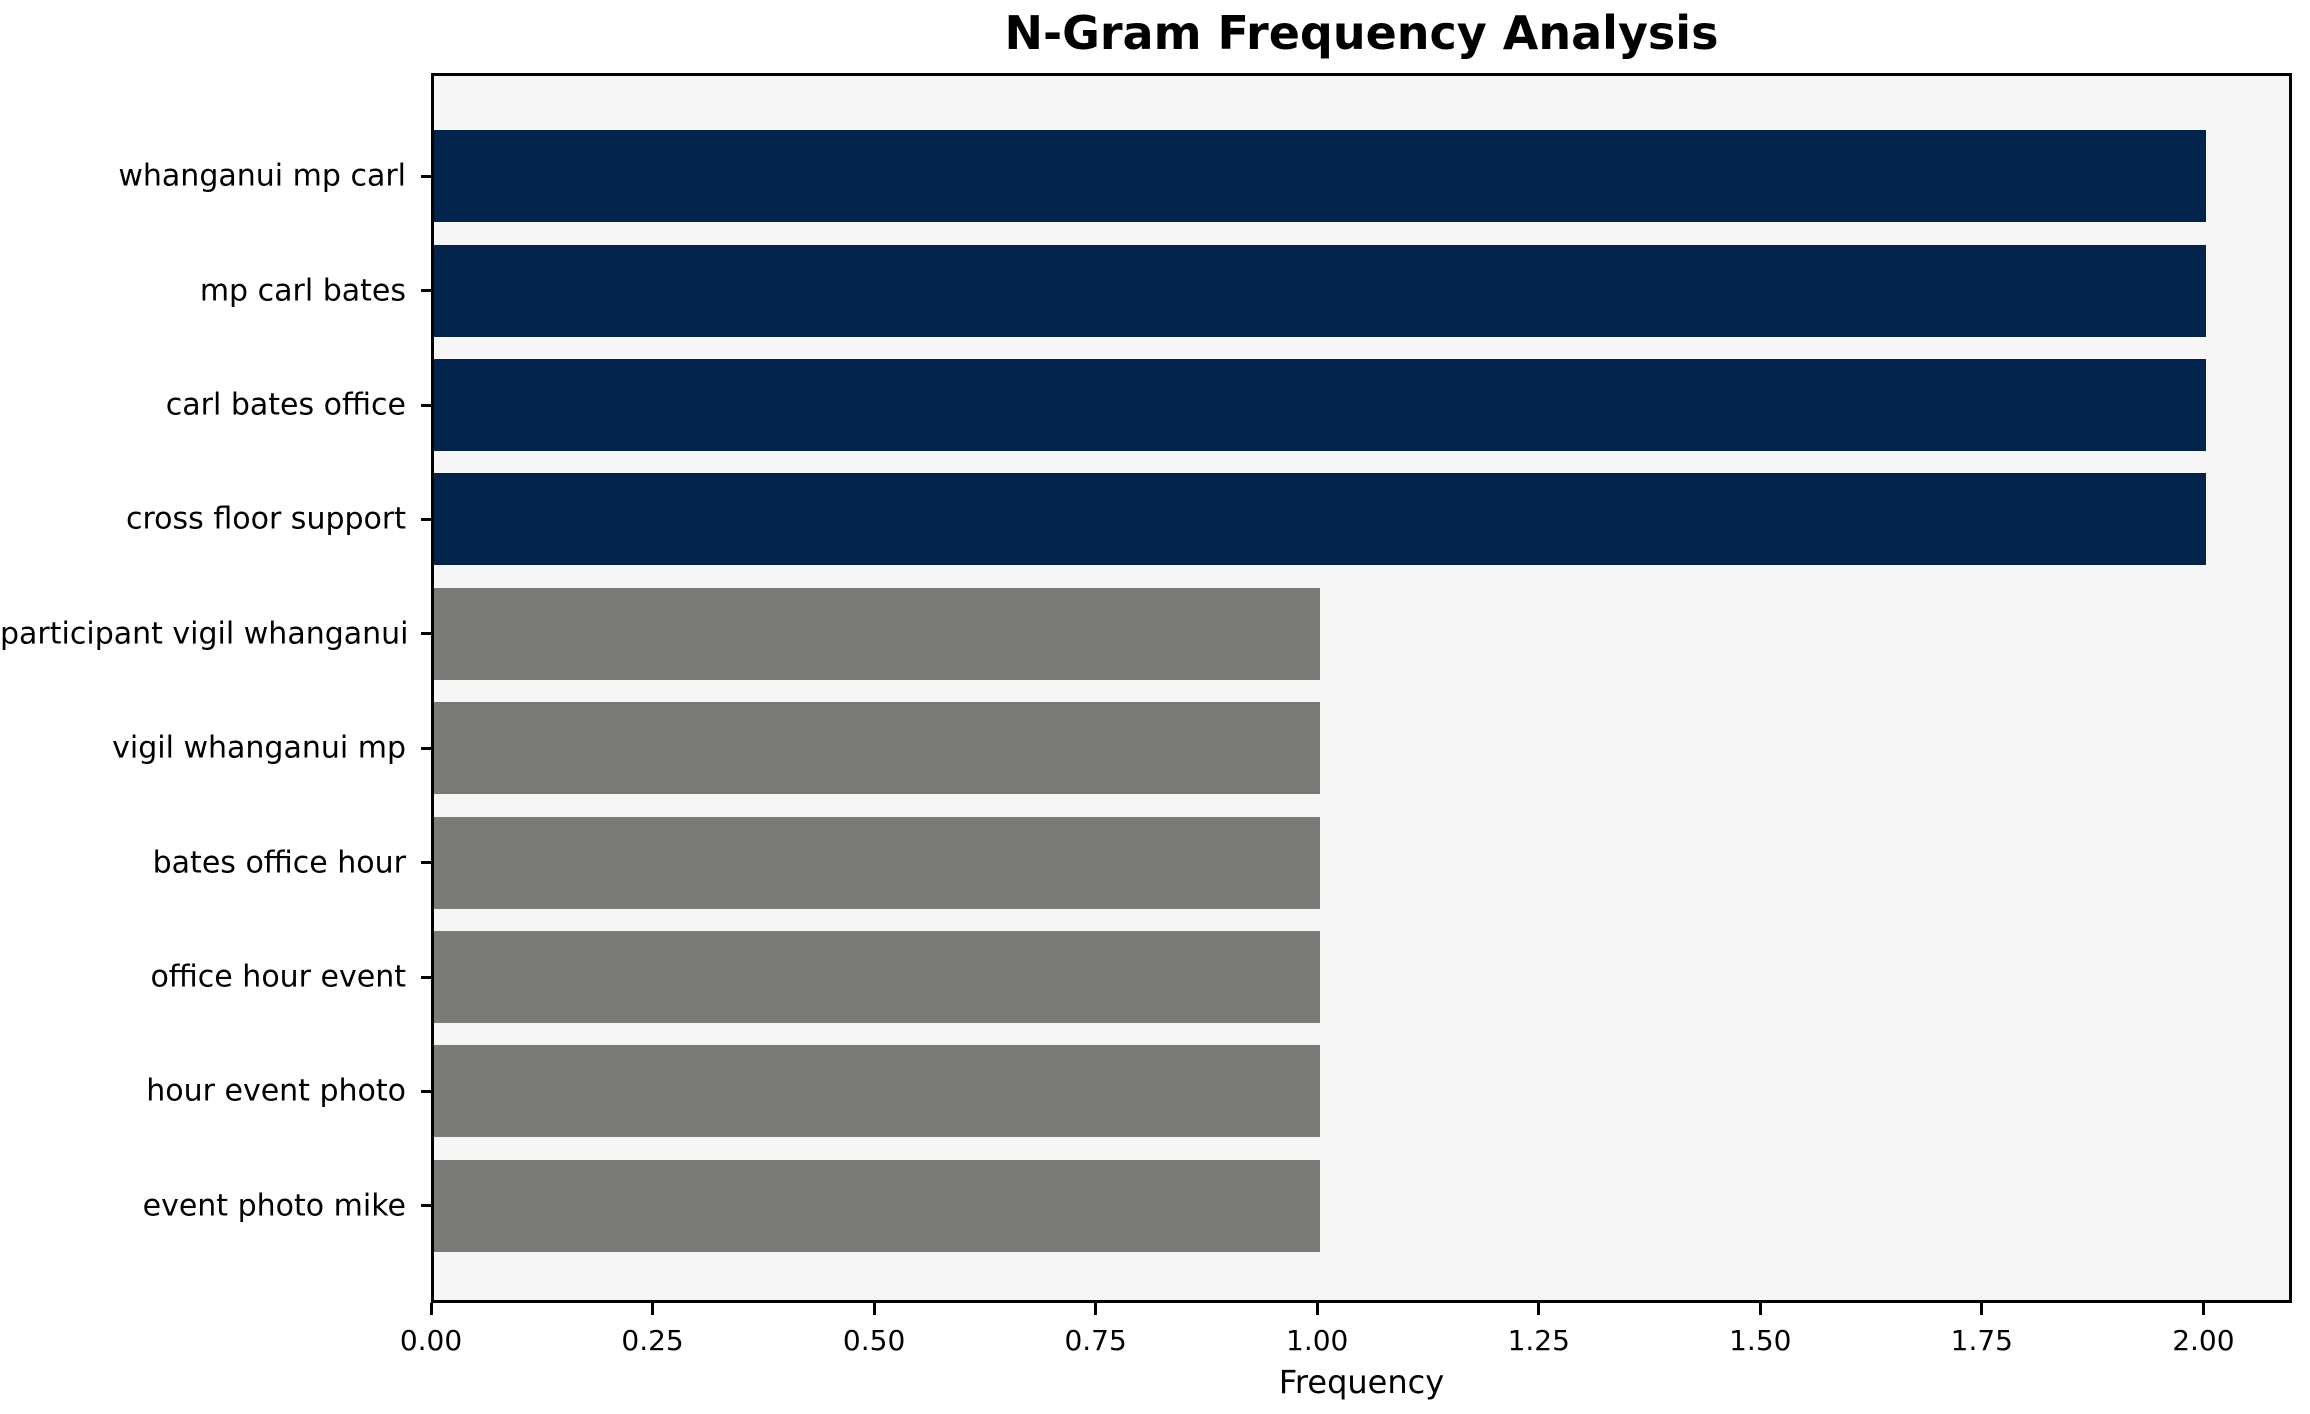 This screenshot has height=1414, width=2310. What do you see at coordinates (2203, 1340) in the screenshot?
I see `x-tick-label: 2.00` at bounding box center [2203, 1340].